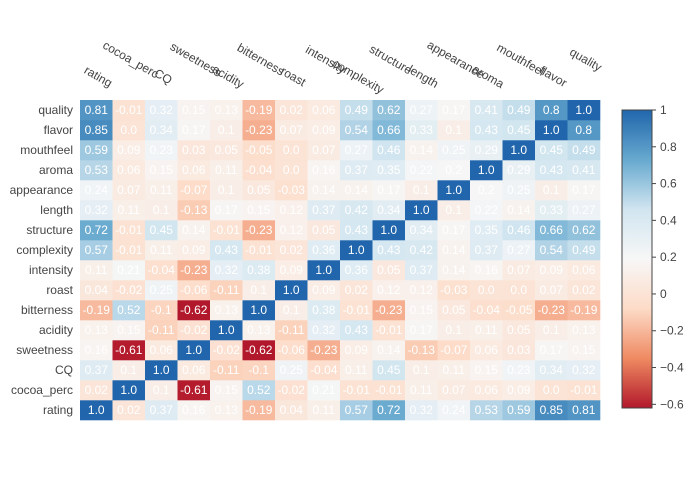 This screenshot has width=700, height=500. Describe the element at coordinates (194, 150) in the screenshot. I see `heatmap-cell-label: 0.03` at that location.